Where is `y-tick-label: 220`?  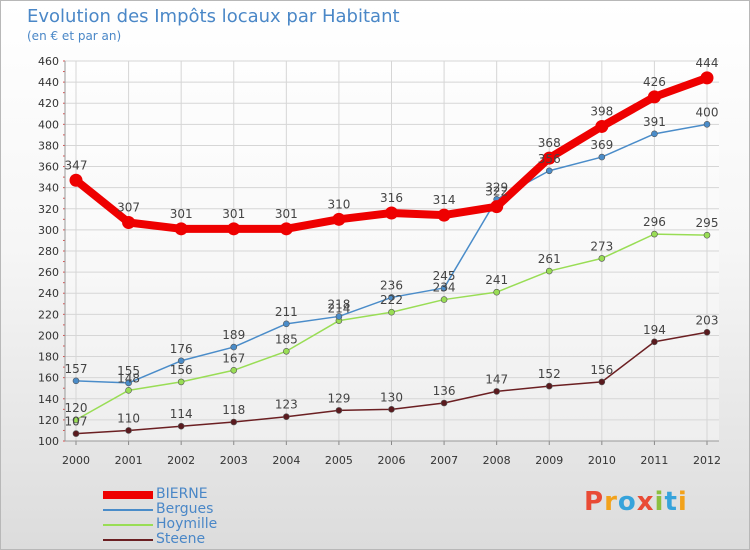
y-tick-label: 220 is located at coordinates (48, 314).